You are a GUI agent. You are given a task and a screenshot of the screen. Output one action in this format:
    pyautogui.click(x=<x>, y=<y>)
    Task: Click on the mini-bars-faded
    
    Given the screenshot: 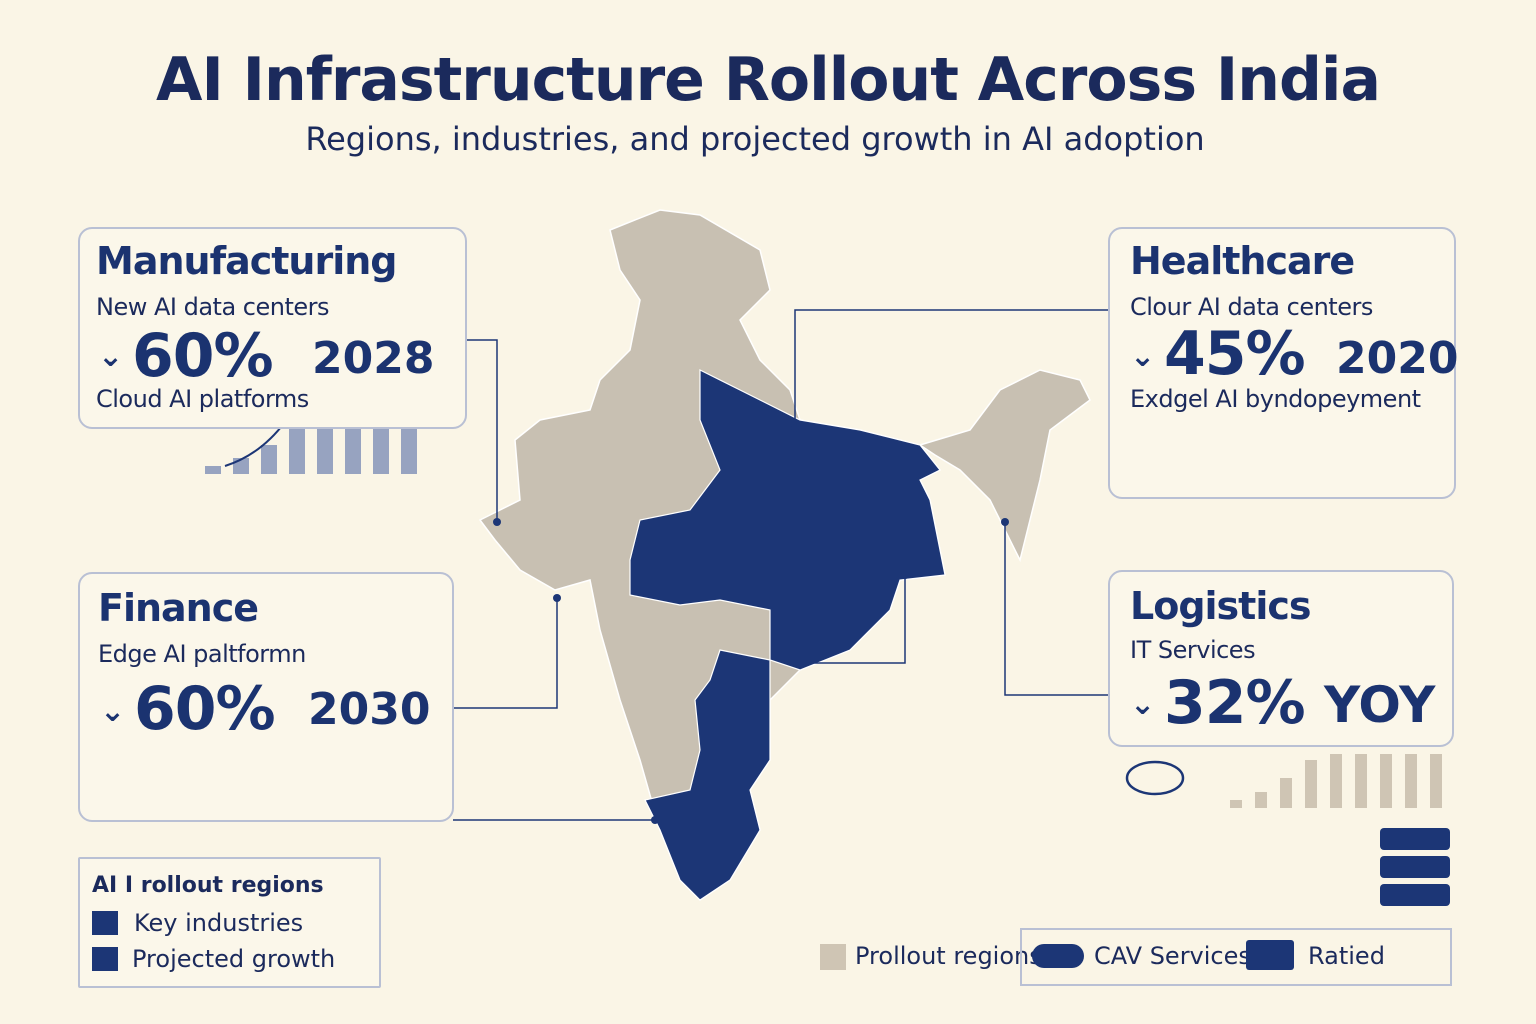 What is the action you would take?
    pyautogui.click(x=1336, y=781)
    